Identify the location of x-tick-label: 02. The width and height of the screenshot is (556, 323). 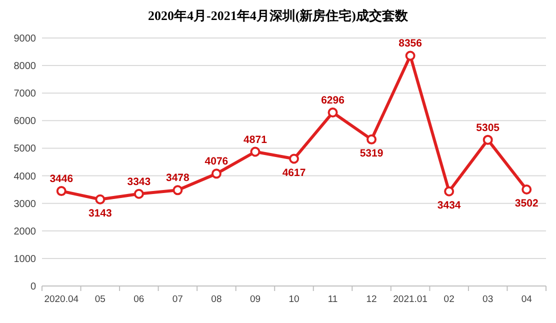
(449, 299).